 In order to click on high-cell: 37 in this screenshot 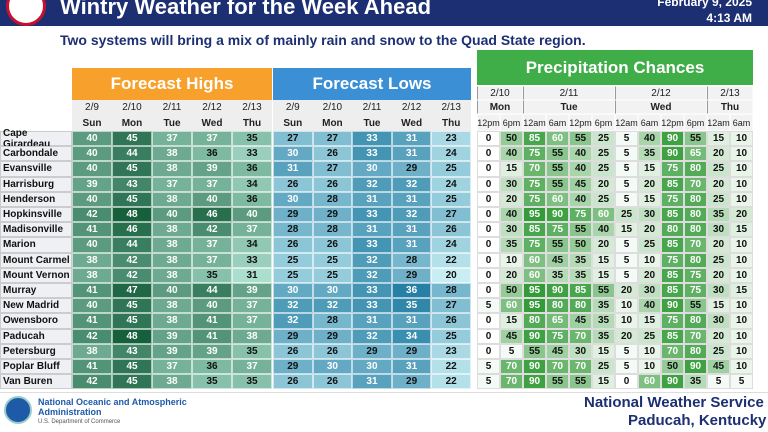, I will do `click(252, 306)`.